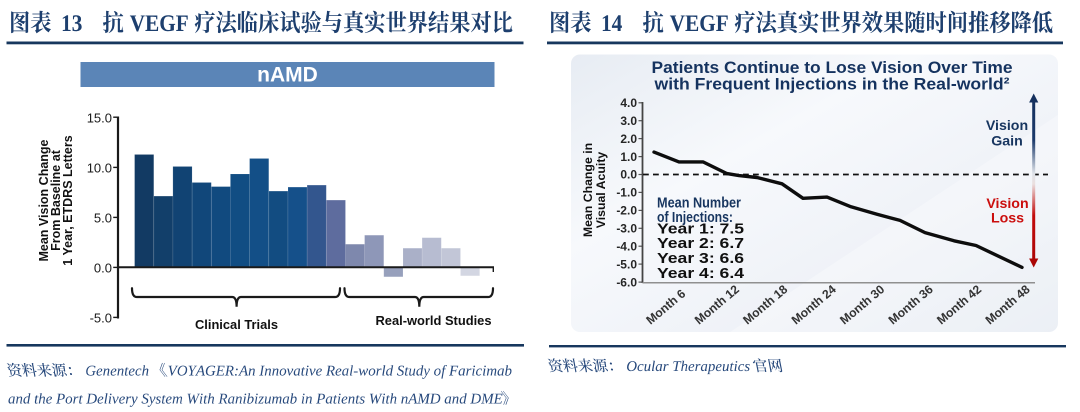 This screenshot has height=412, width=1080. I want to click on svg-text: Clinical Trials, so click(236, 324).